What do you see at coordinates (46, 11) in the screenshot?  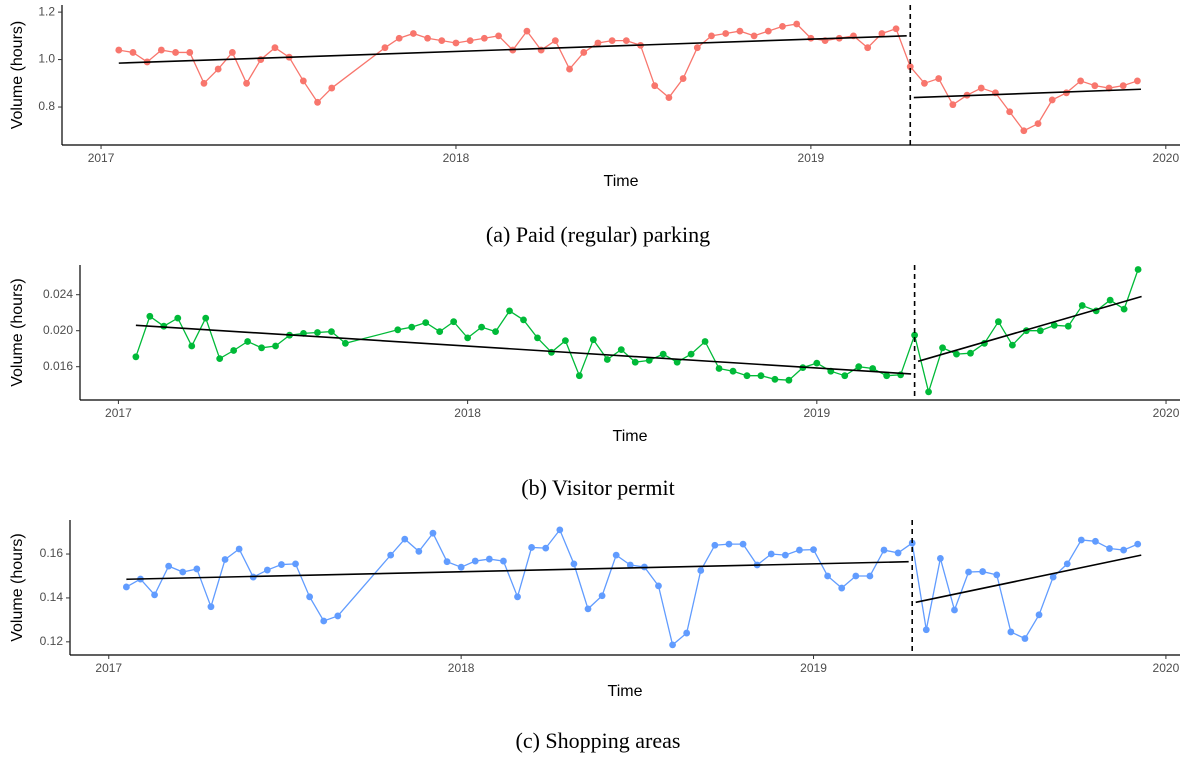 I see `y-tick-label: 1.2` at bounding box center [46, 11].